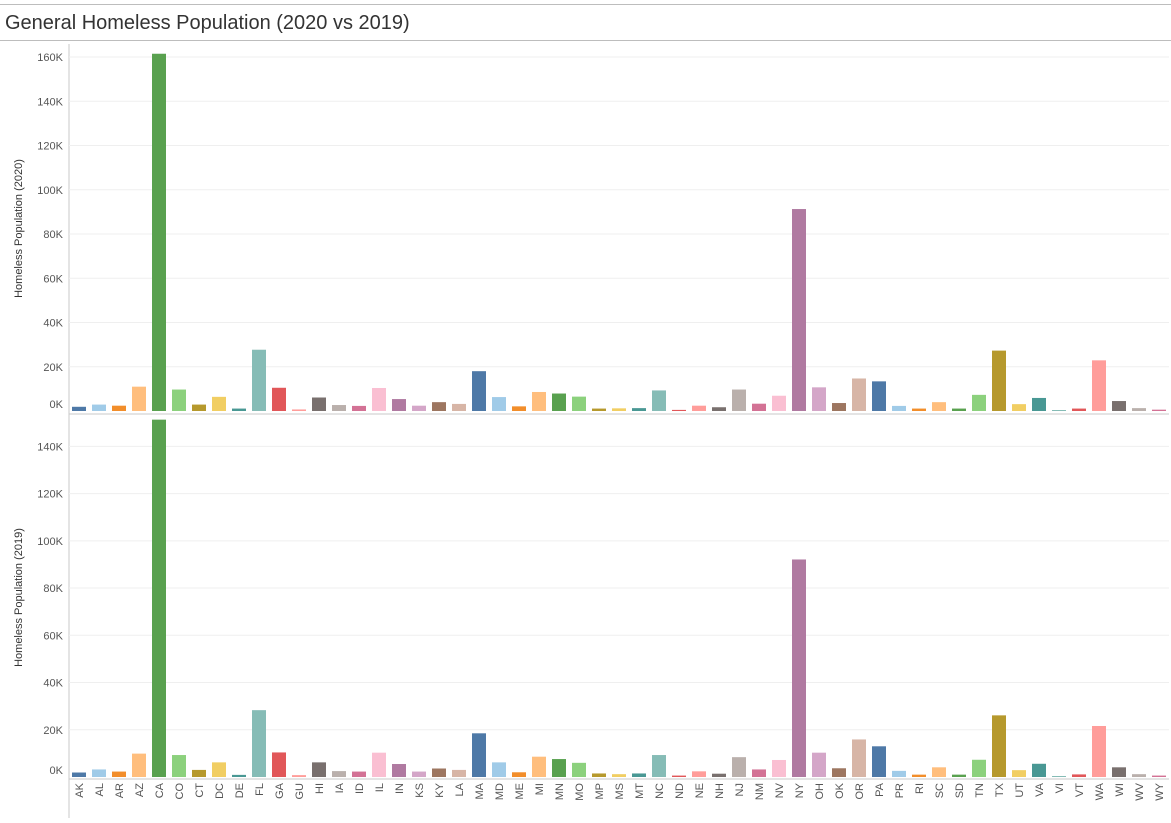  Describe the element at coordinates (280, 790) in the screenshot. I see `x-category-label: GA` at that location.